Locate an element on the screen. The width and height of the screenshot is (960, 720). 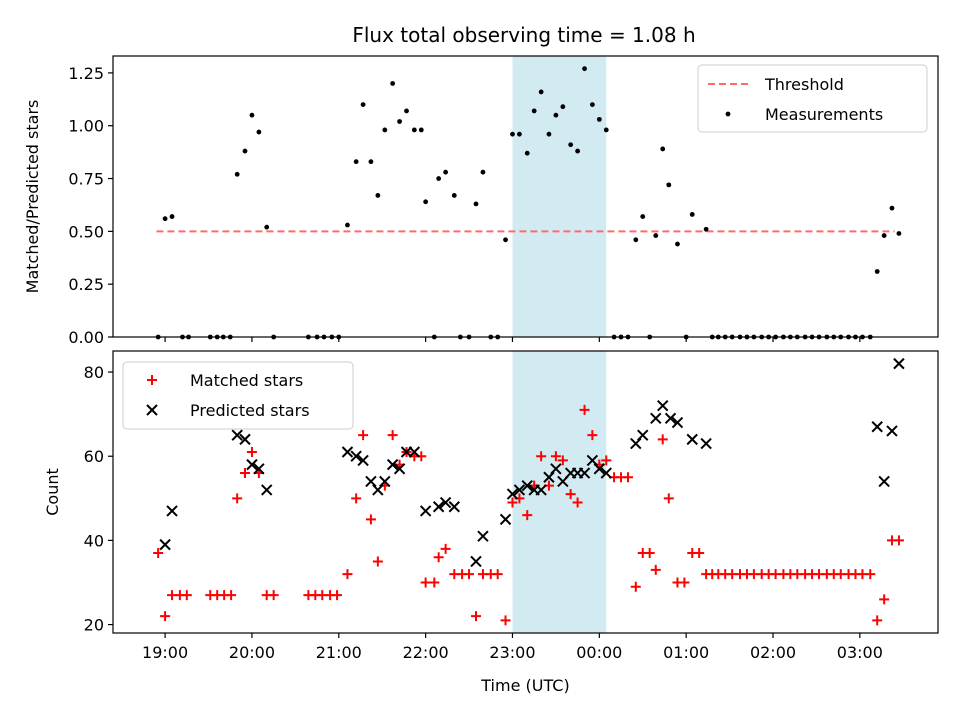
legend-measurement-swatch is located at coordinates (728, 114).